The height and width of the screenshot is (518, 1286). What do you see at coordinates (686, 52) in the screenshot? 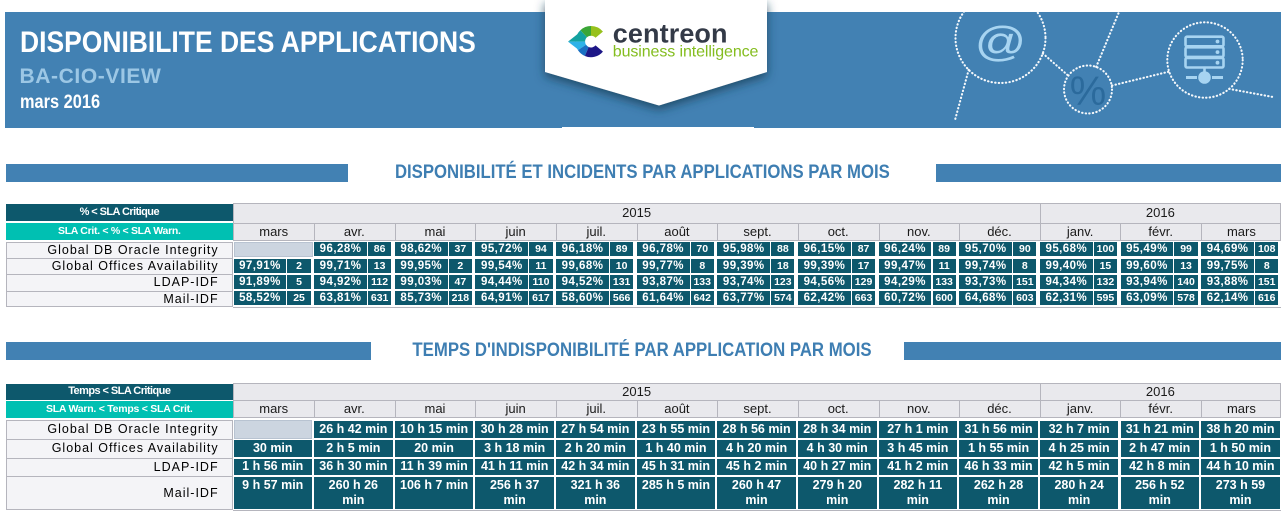
I see `svg-text: business intelligence` at bounding box center [686, 52].